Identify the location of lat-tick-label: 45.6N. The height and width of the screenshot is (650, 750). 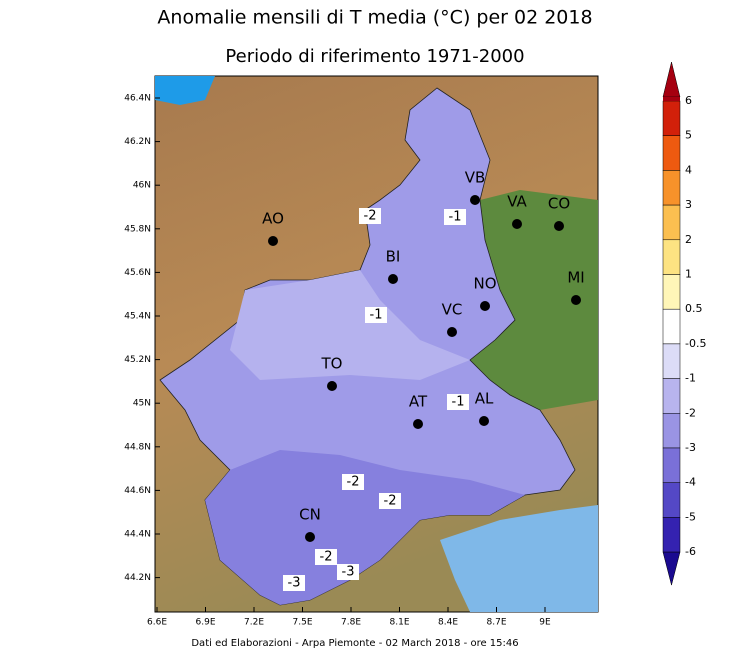
(137, 273).